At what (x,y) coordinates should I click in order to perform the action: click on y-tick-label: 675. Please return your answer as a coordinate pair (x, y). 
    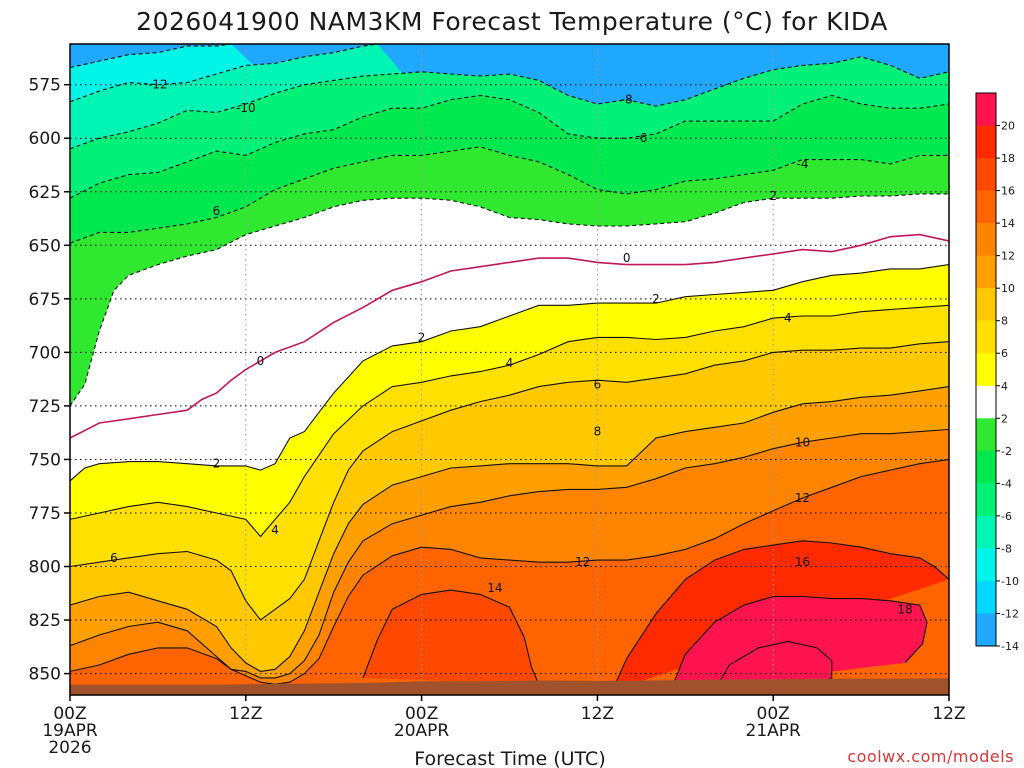
    Looking at the image, I should click on (45, 300).